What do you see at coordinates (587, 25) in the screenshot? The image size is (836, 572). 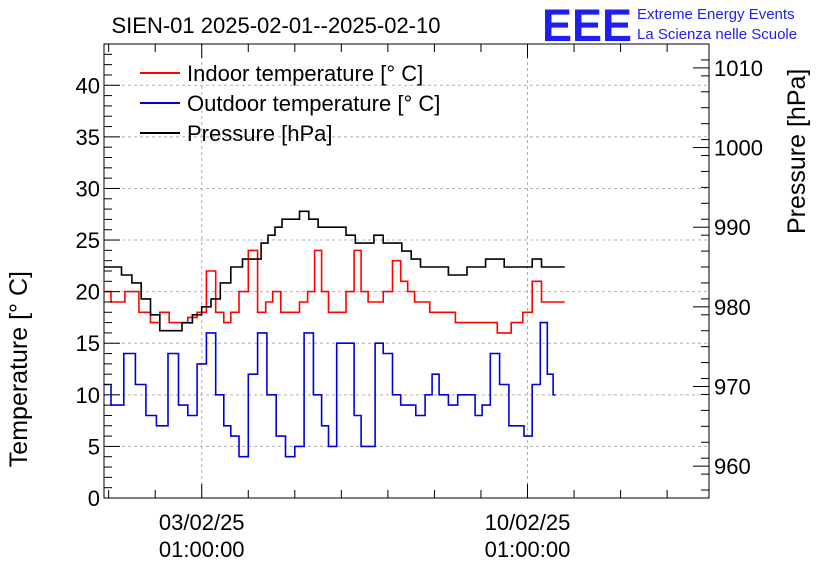 I see `eee-logo-mark: EEE` at bounding box center [587, 25].